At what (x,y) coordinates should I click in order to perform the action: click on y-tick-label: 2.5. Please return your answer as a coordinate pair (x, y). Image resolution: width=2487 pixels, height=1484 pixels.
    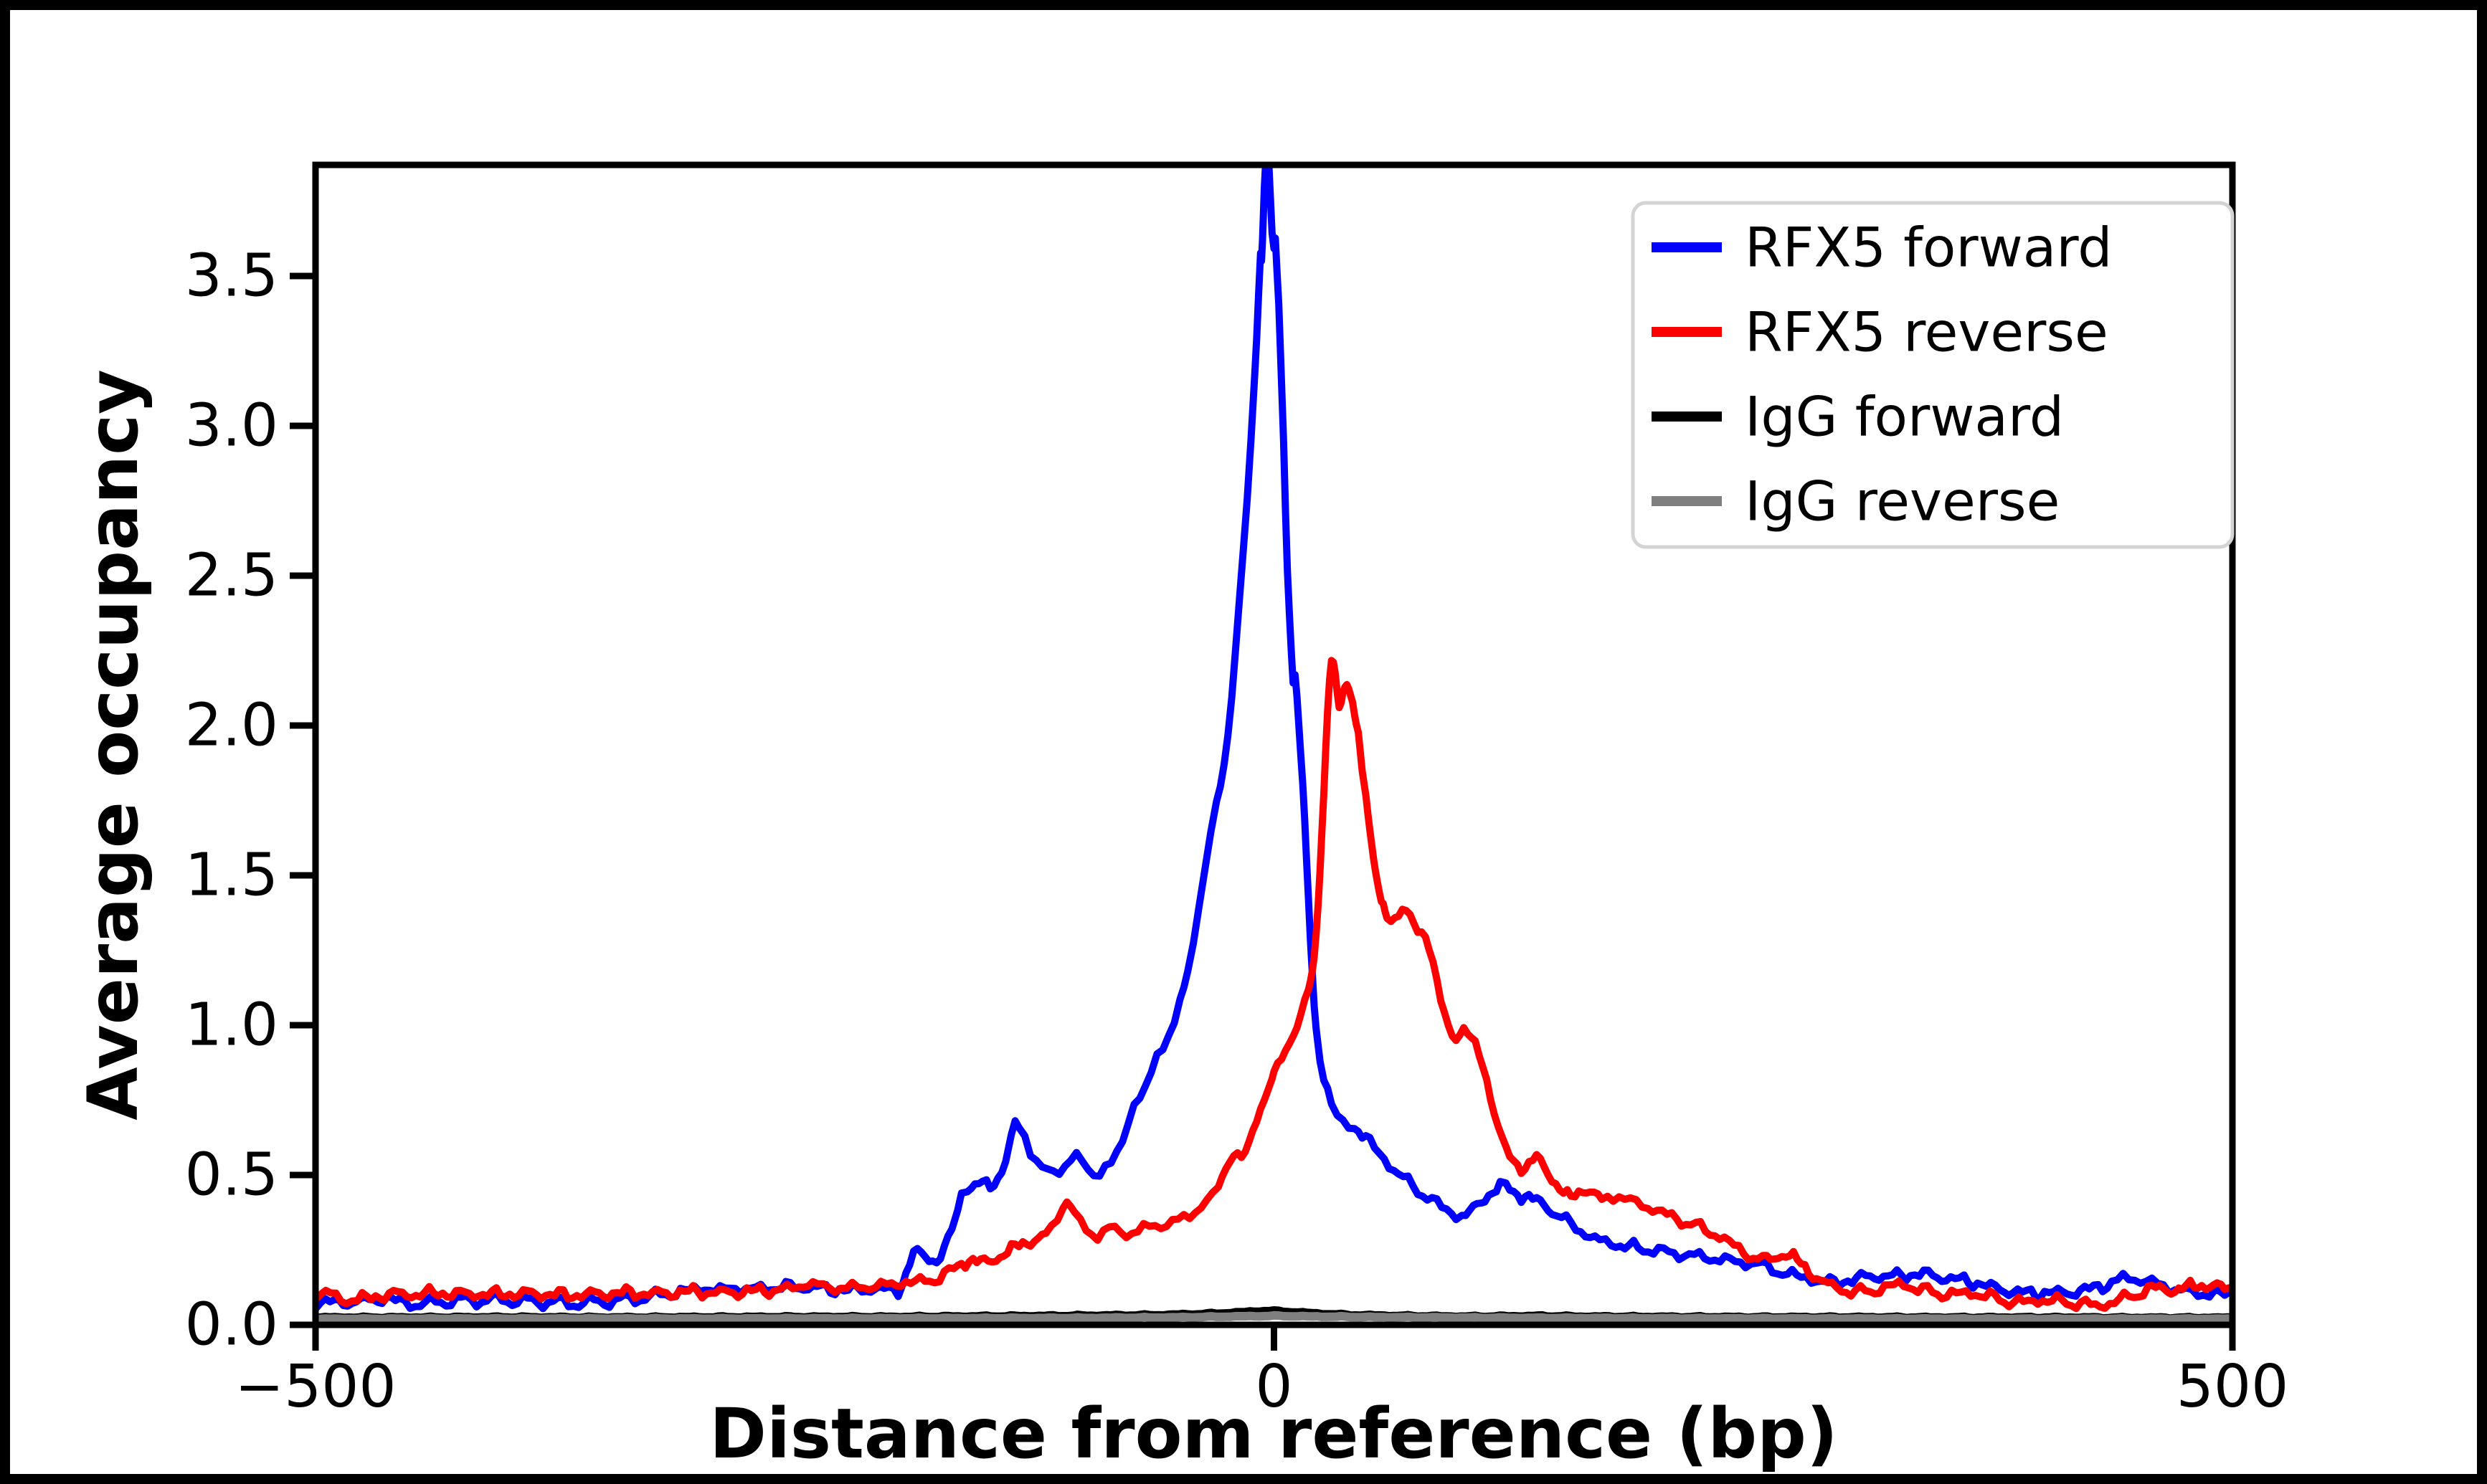
    Looking at the image, I should click on (232, 576).